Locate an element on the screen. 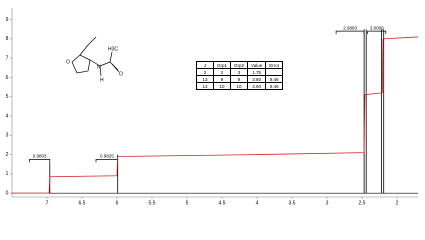 The width and height of the screenshot is (425, 240). y-tick-label: 8 is located at coordinates (7, 39).